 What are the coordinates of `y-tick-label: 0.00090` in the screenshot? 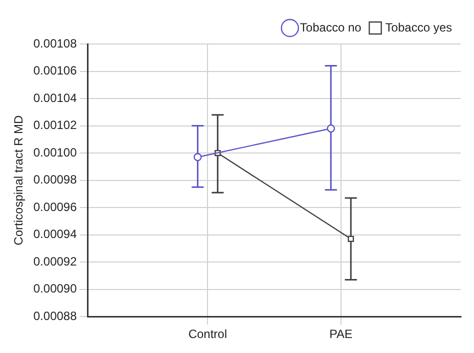 It's located at (55, 289).